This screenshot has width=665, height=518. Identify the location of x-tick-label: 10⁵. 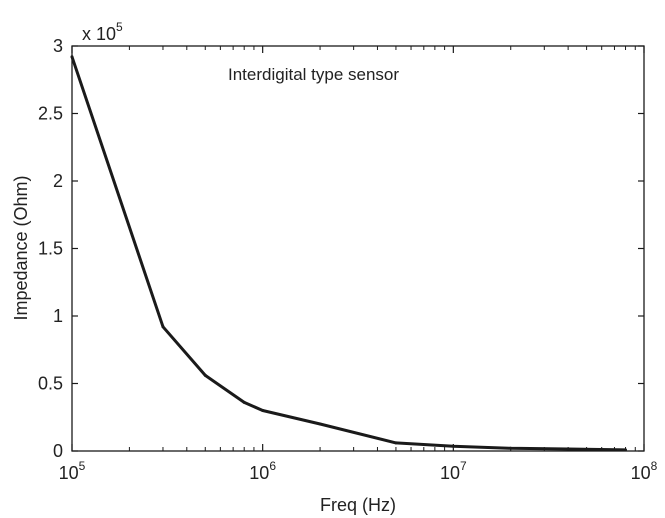
(72, 471).